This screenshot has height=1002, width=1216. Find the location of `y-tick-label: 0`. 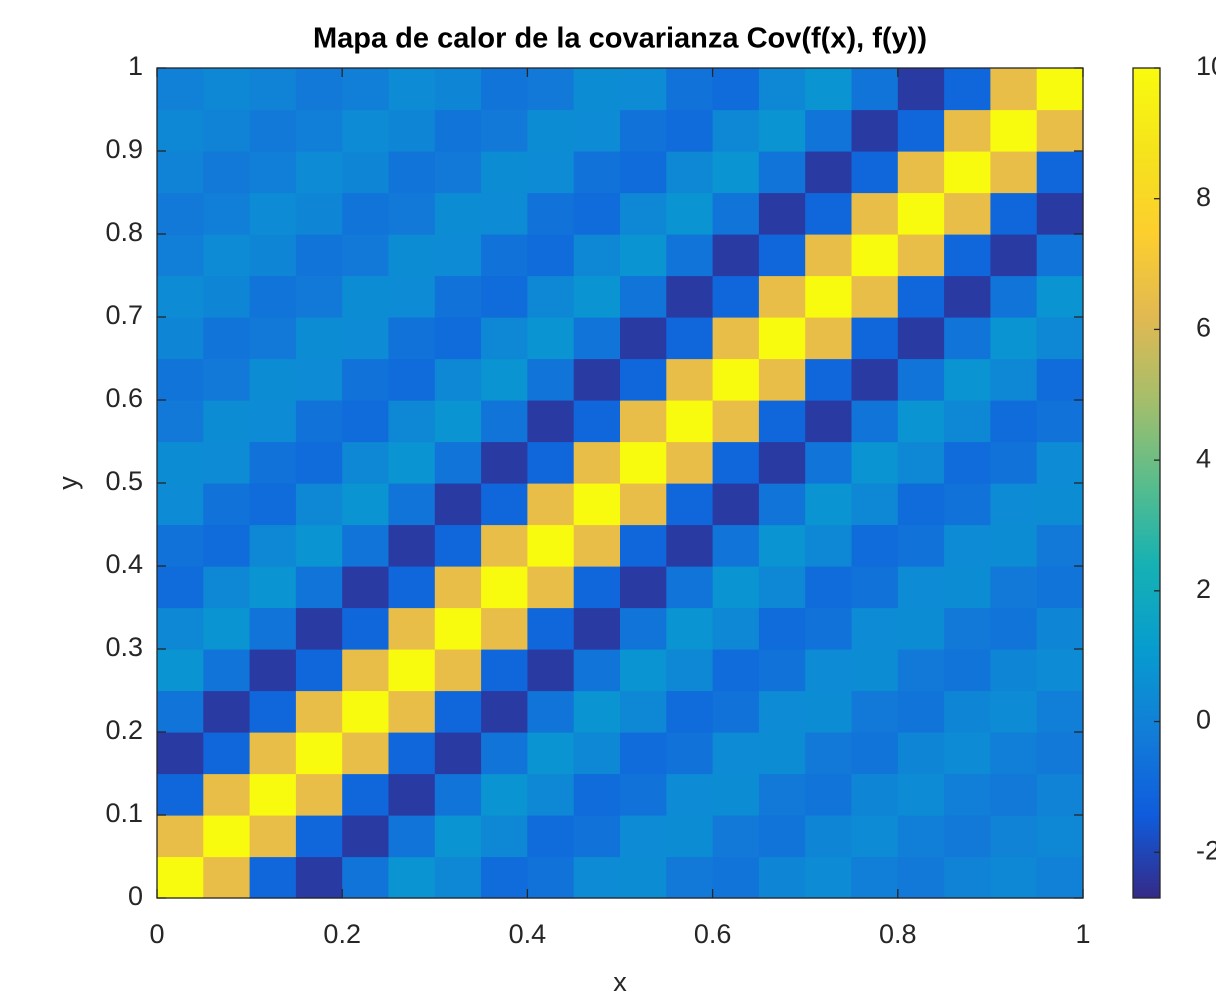

y-tick-label: 0 is located at coordinates (135, 896).